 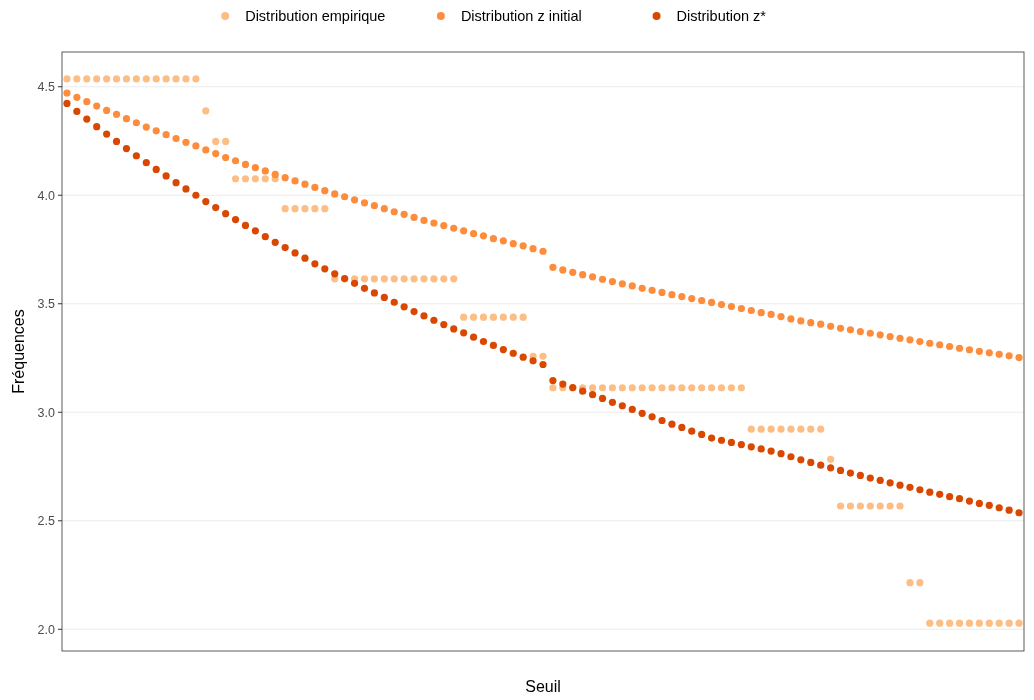 I want to click on y-tick-label: 2.0, so click(x=46, y=629).